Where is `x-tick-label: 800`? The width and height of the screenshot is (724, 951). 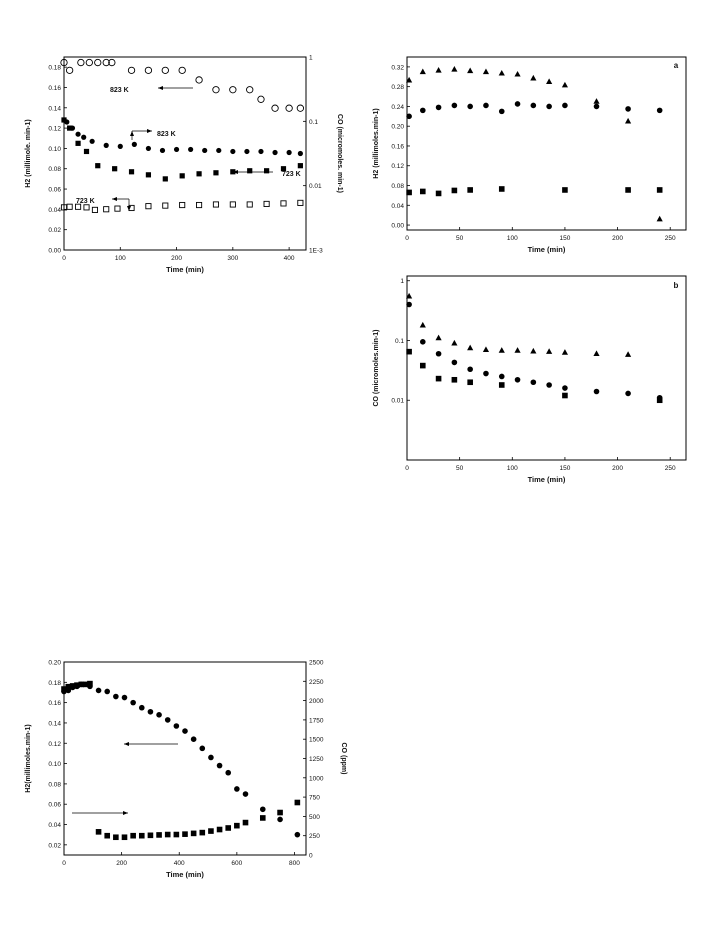 x-tick-label: 800 is located at coordinates (294, 863).